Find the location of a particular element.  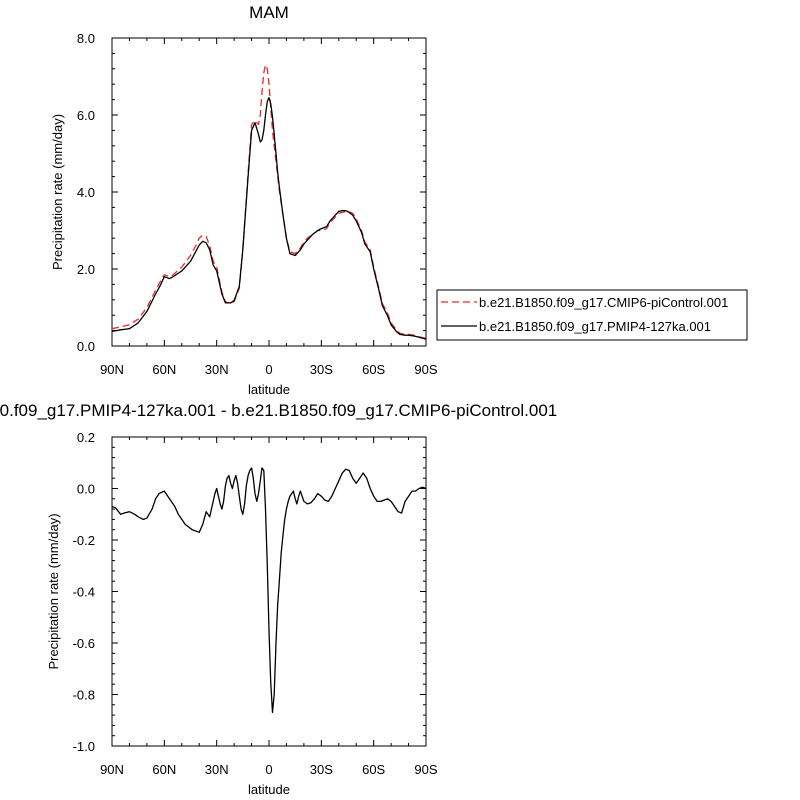

y-tick-label: 2.0 is located at coordinates (86, 269).